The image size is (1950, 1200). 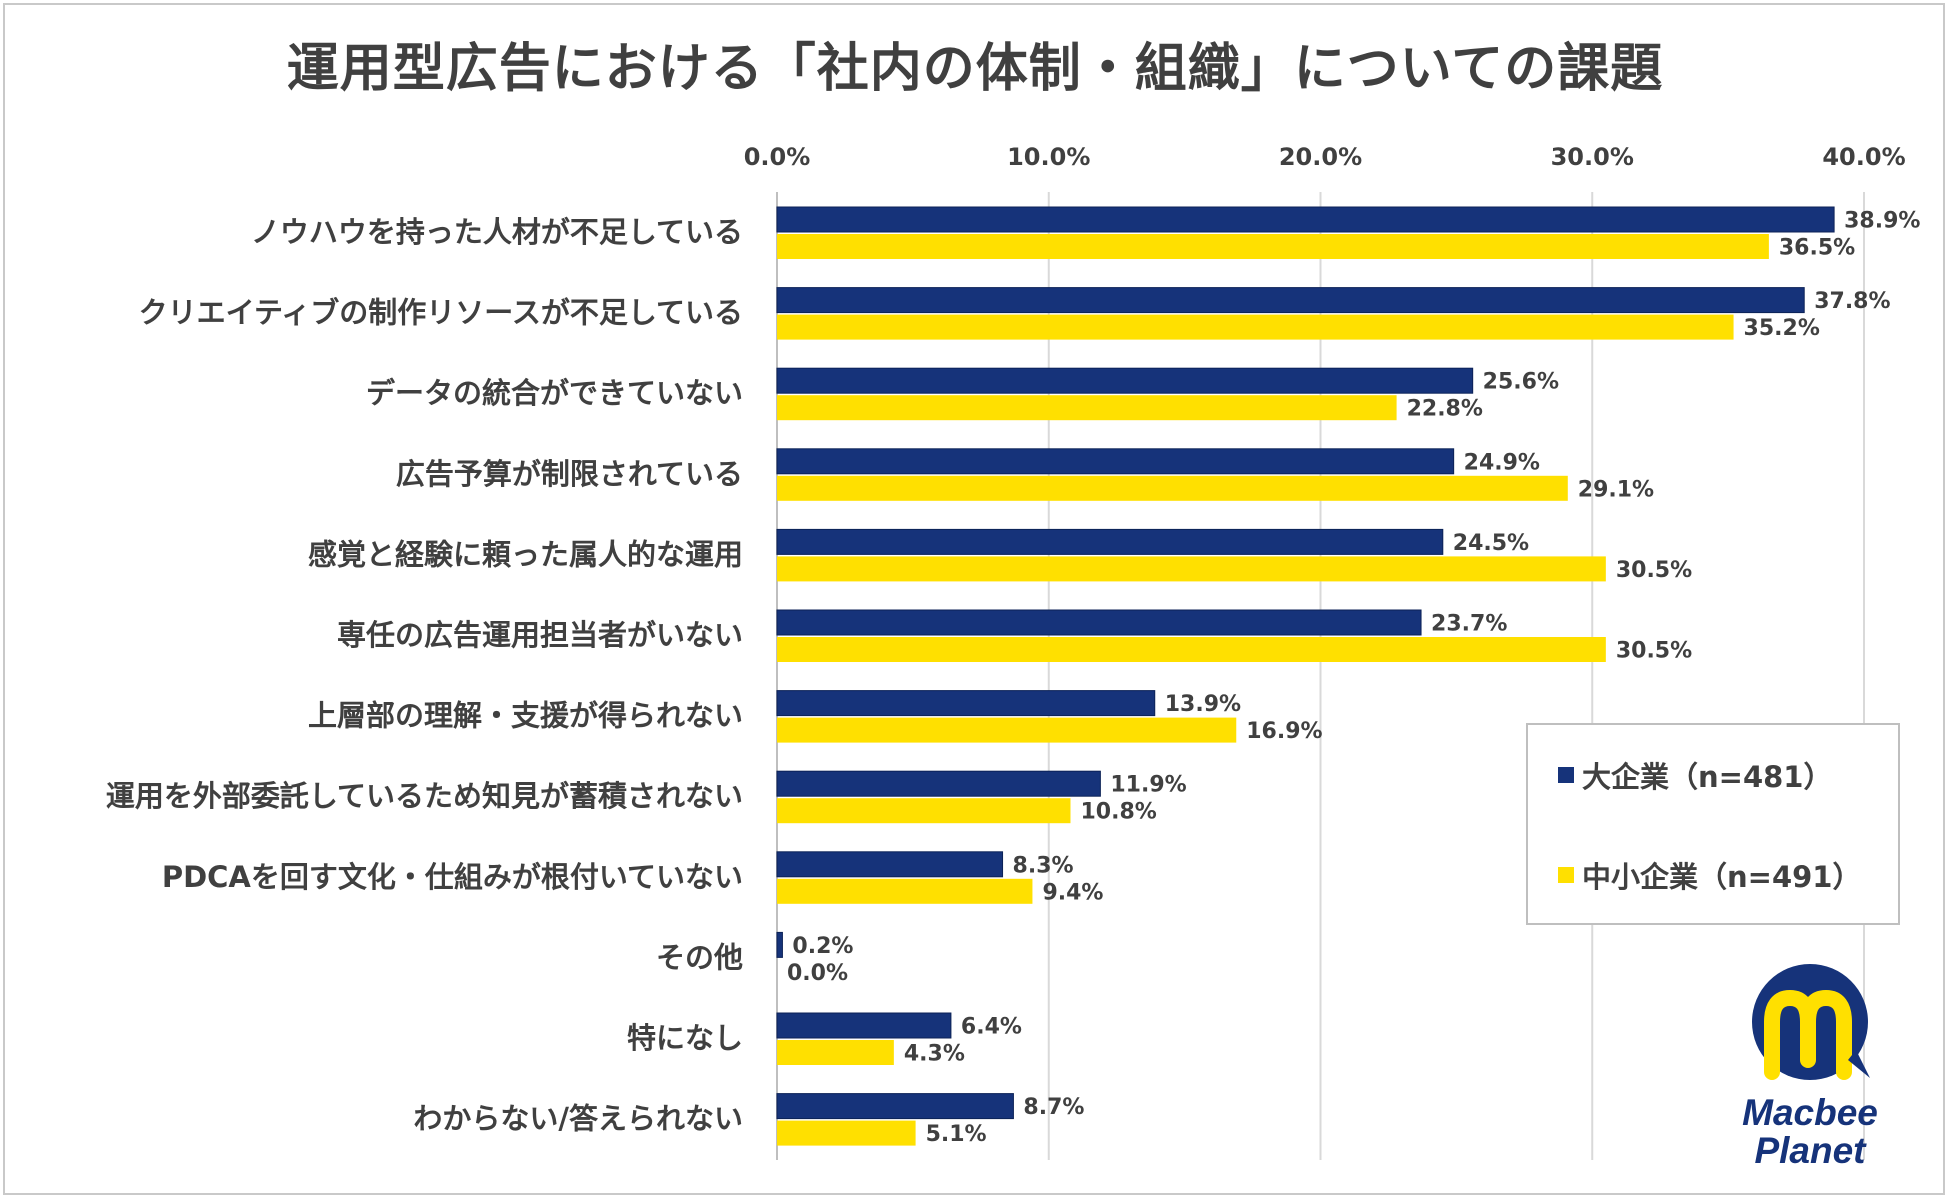 I want to click on x-tick-label: 0.0%, so click(x=777, y=157).